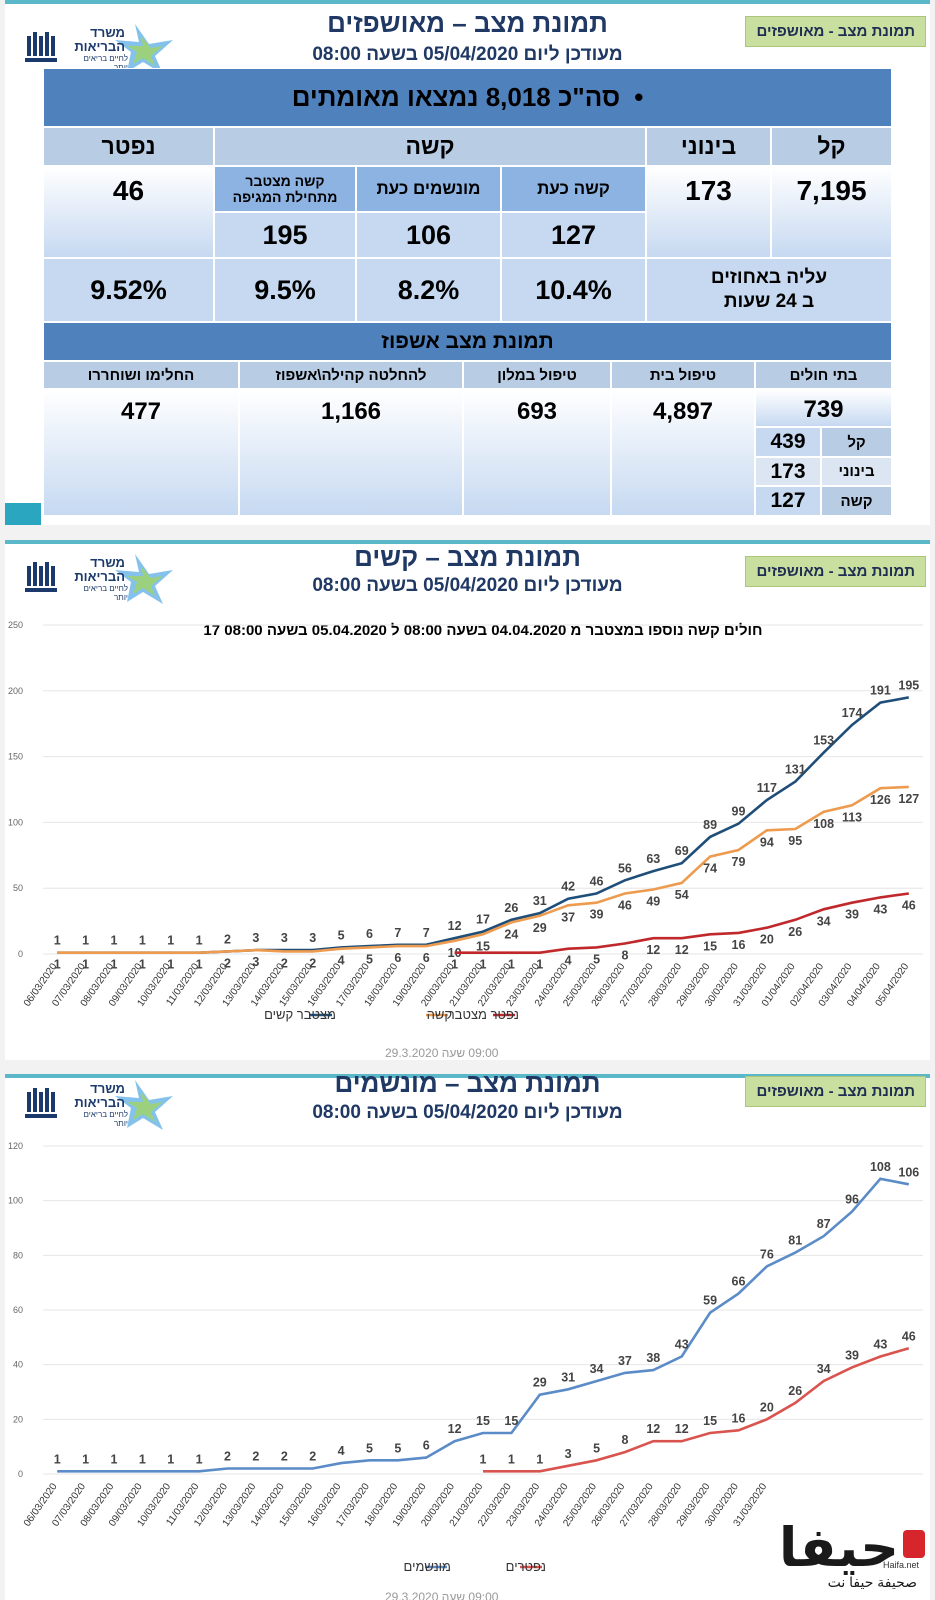 Image resolution: width=935 pixels, height=1600 pixels. I want to click on update-subtitle: מעודכן ליום 05/04/2020 בשעה 08:00, so click(467, 585).